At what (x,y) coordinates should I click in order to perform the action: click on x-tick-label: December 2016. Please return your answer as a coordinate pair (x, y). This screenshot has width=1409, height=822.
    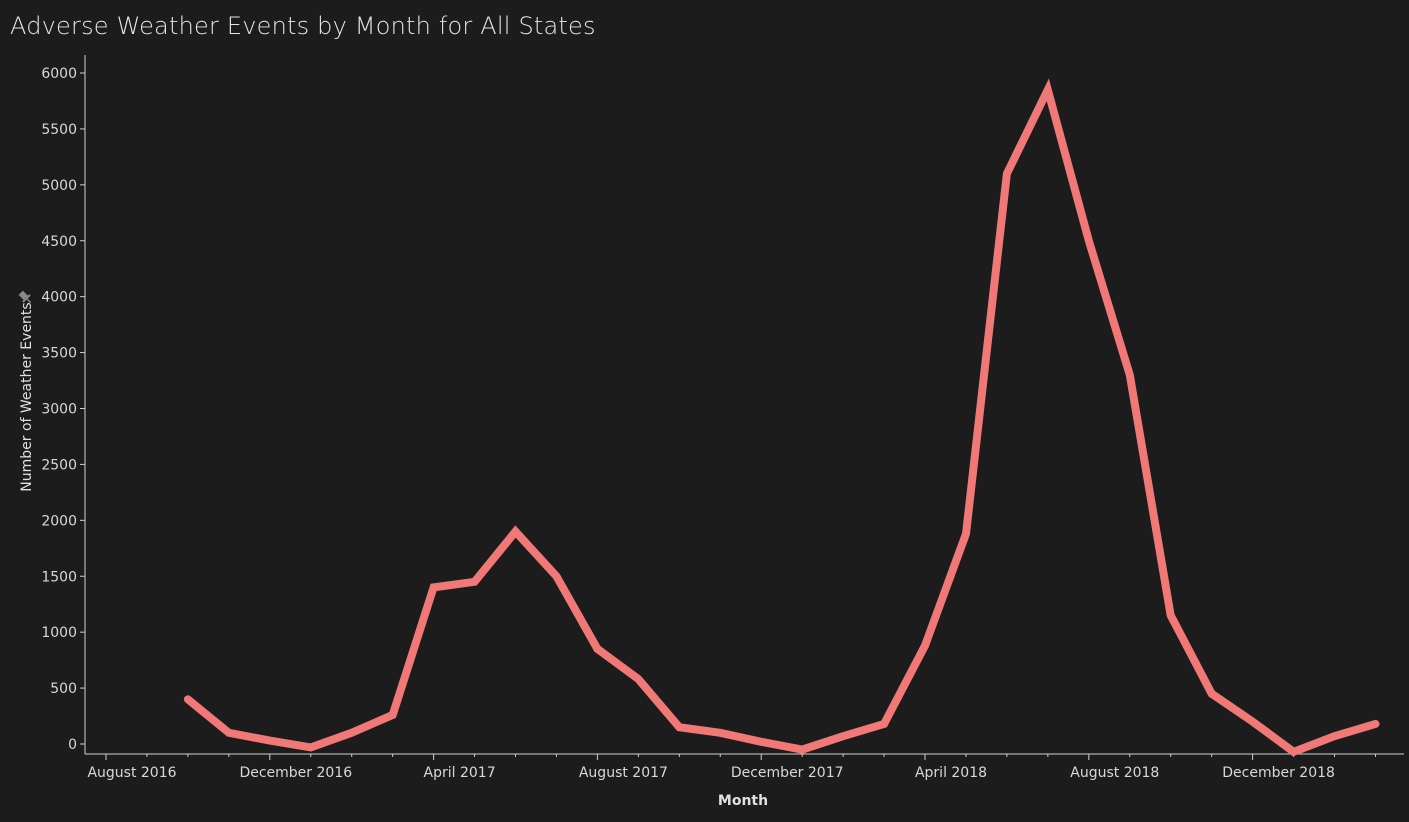
    Looking at the image, I should click on (295, 773).